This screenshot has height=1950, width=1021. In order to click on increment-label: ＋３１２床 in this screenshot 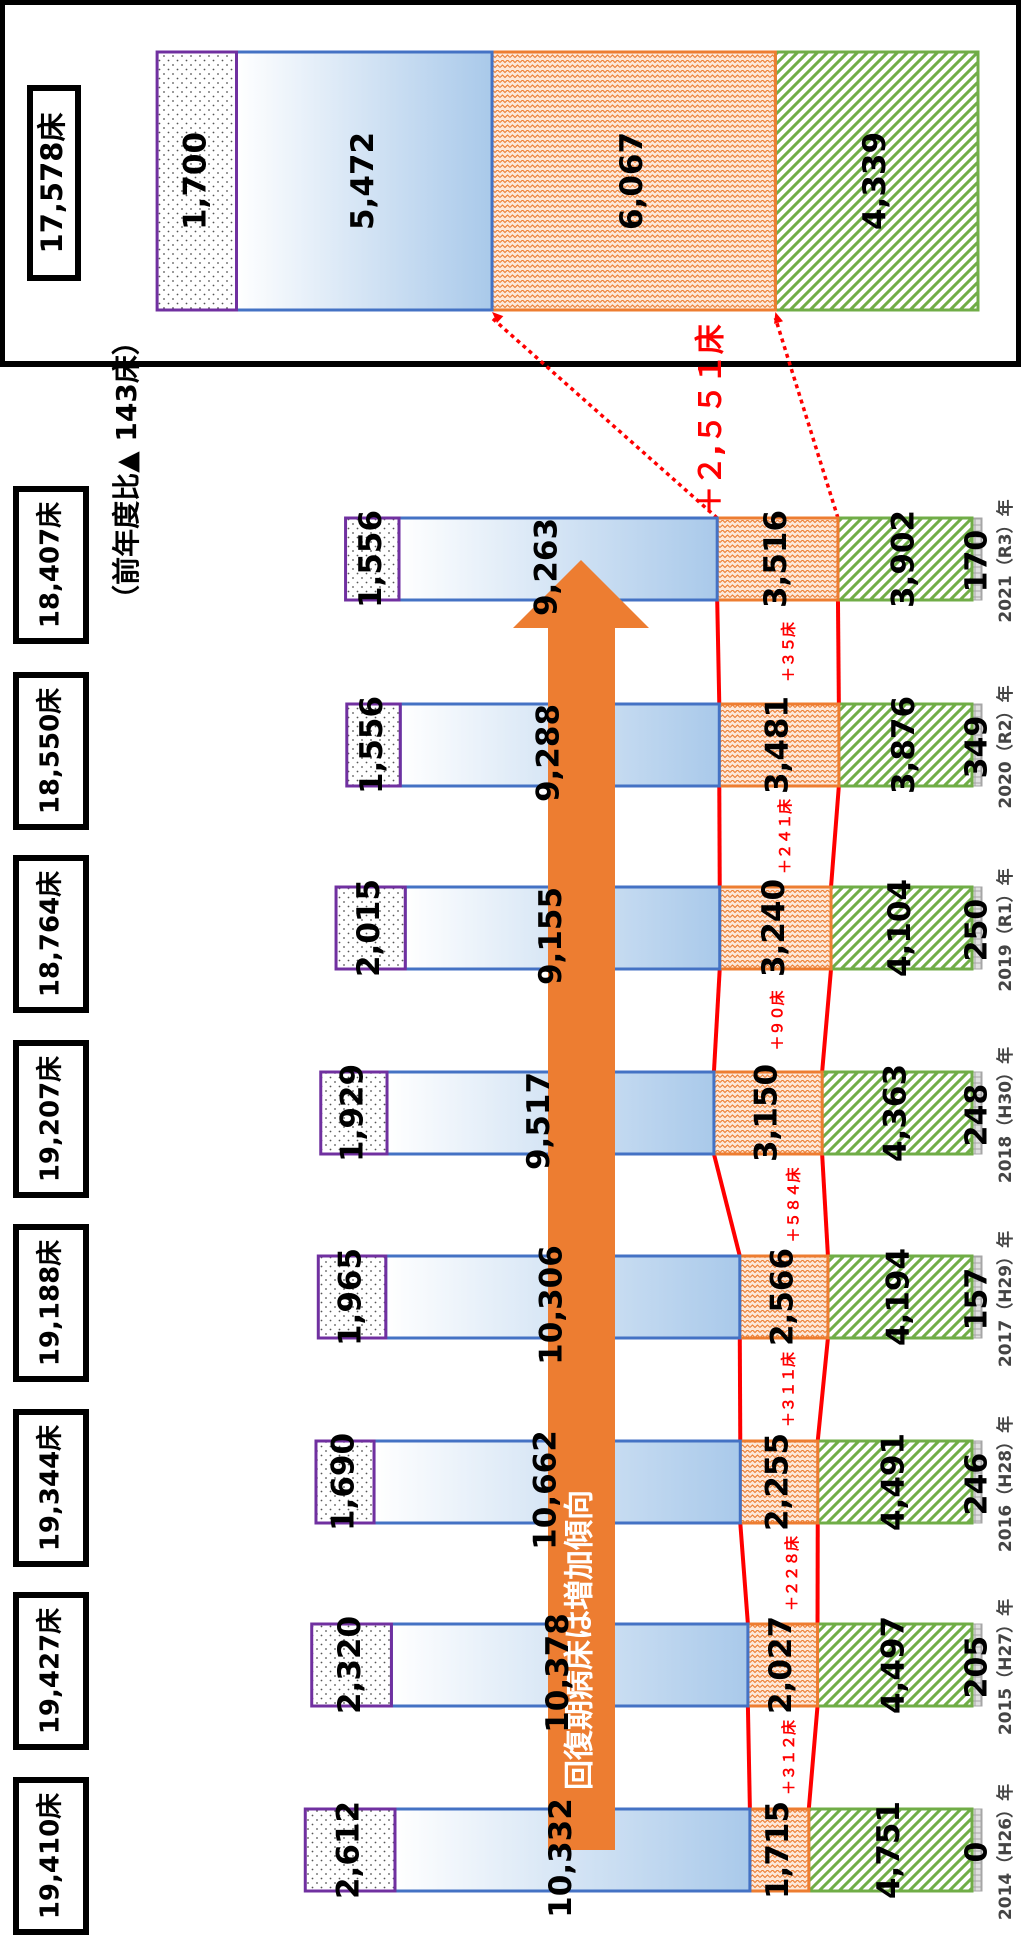, I will do `click(789, 1757)`.